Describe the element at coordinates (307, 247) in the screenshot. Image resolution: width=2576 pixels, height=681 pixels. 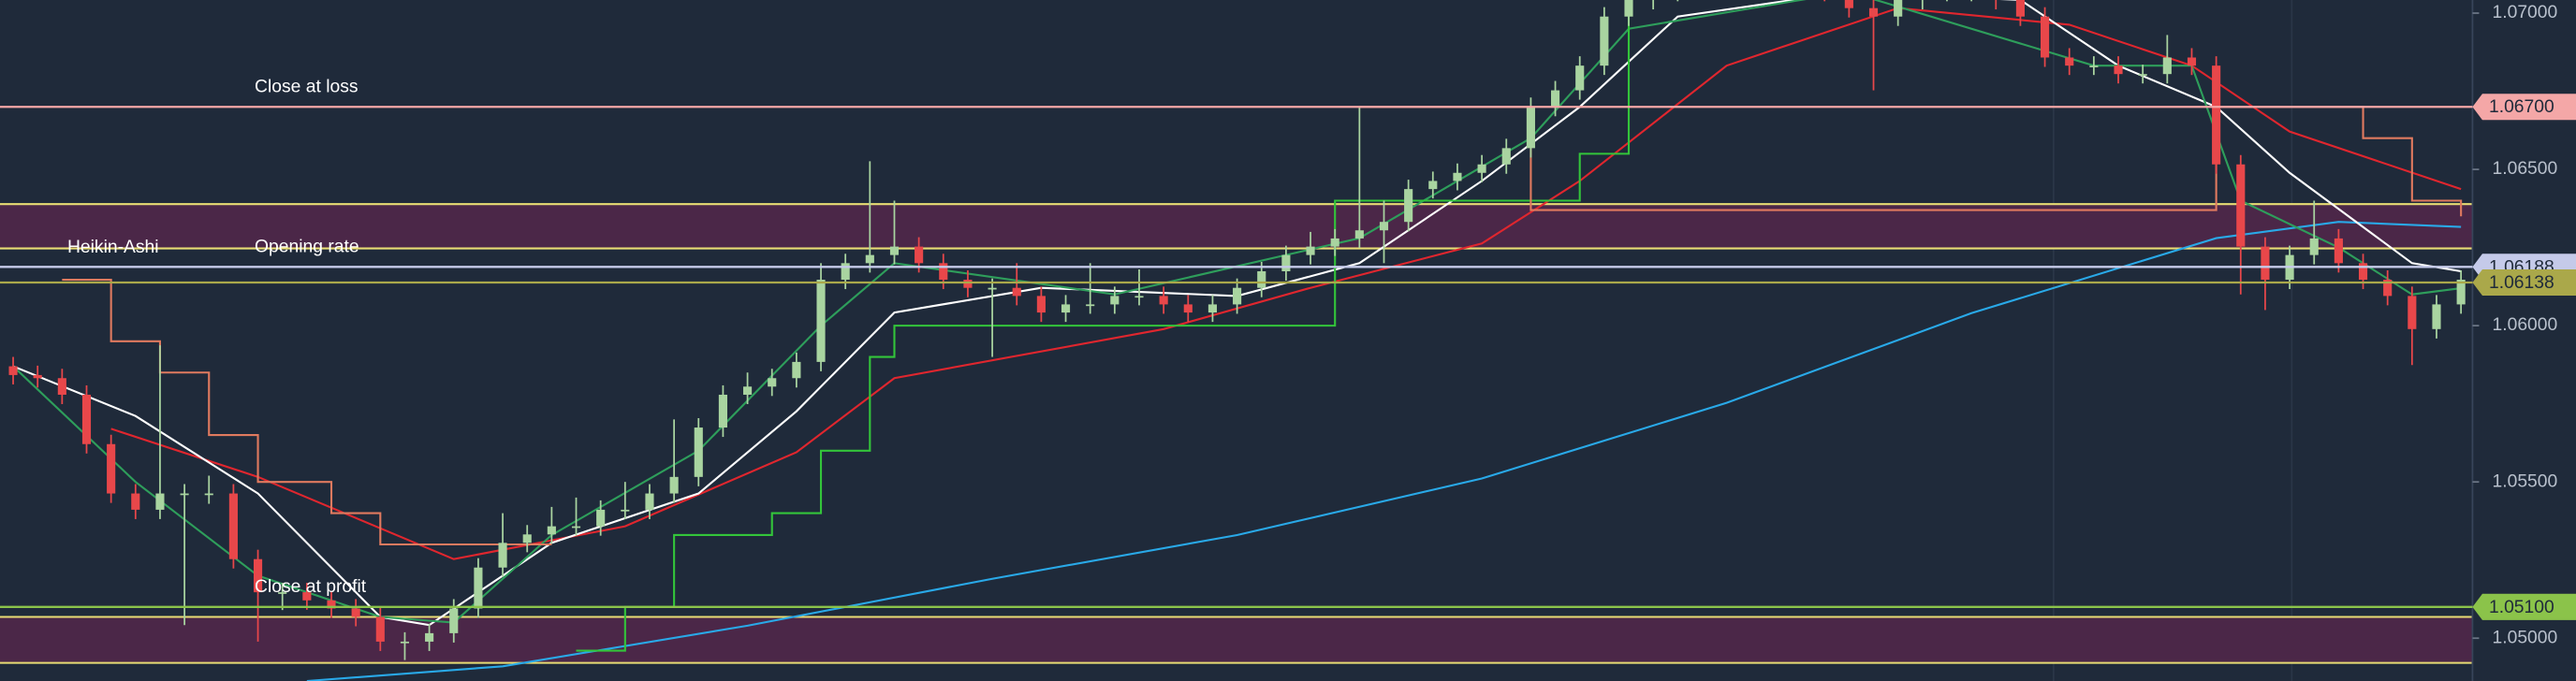
I see `level-text: Opening rate` at that location.